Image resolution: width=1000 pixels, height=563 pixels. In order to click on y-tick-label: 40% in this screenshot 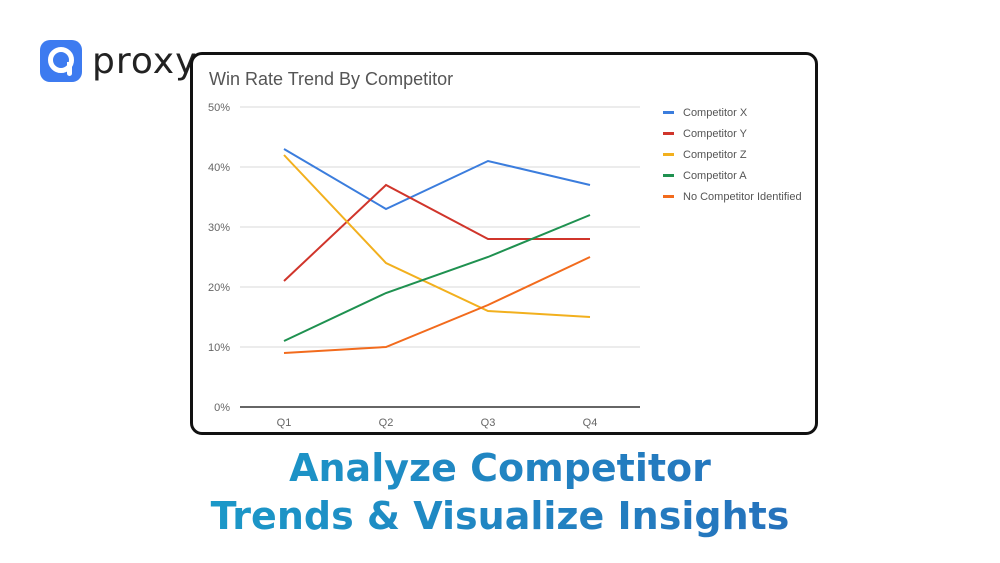, I will do `click(219, 168)`.